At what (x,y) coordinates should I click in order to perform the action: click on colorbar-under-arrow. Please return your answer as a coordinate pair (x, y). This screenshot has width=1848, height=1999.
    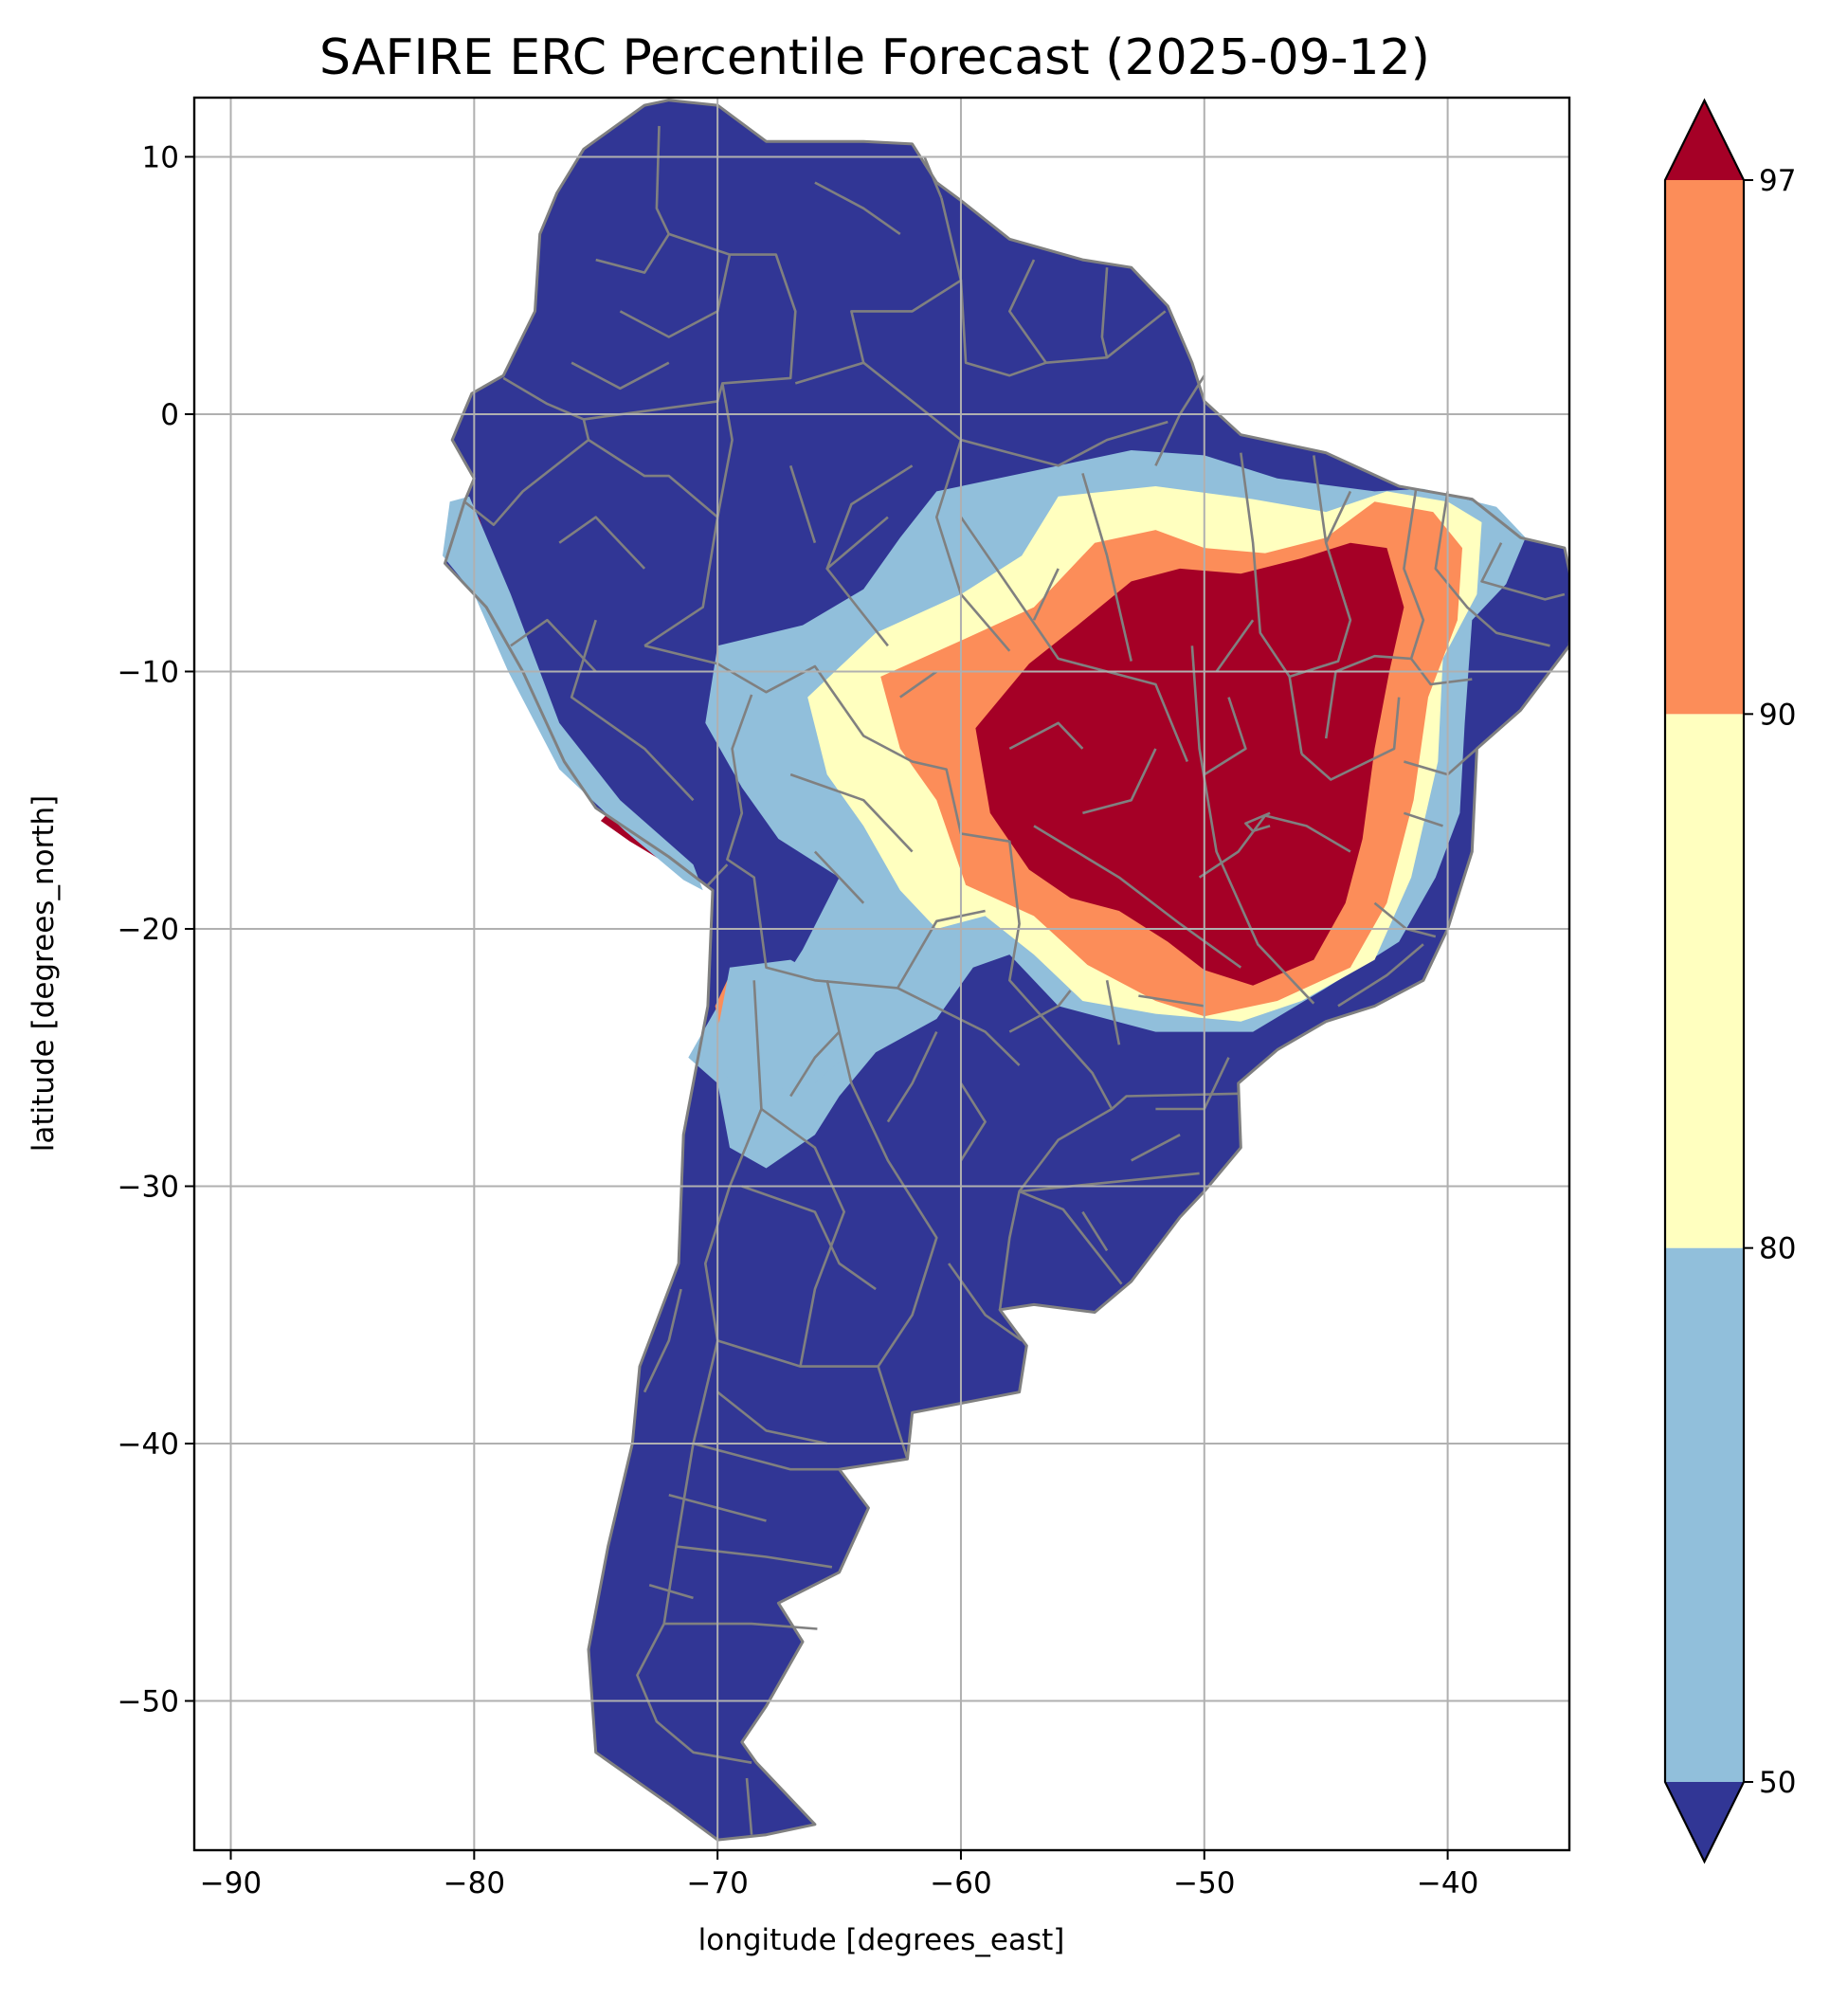
    Looking at the image, I should click on (1704, 1822).